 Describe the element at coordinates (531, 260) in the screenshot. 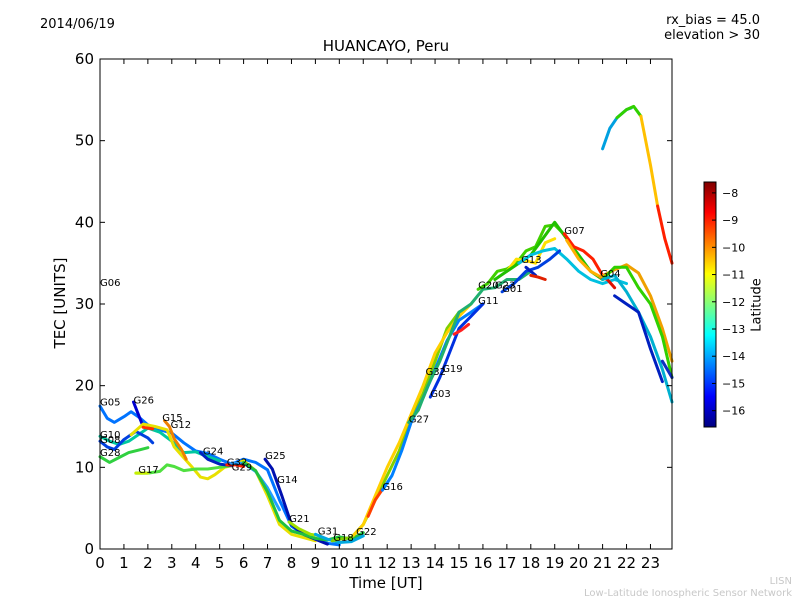

I see `satellite-label-g13: G13` at that location.